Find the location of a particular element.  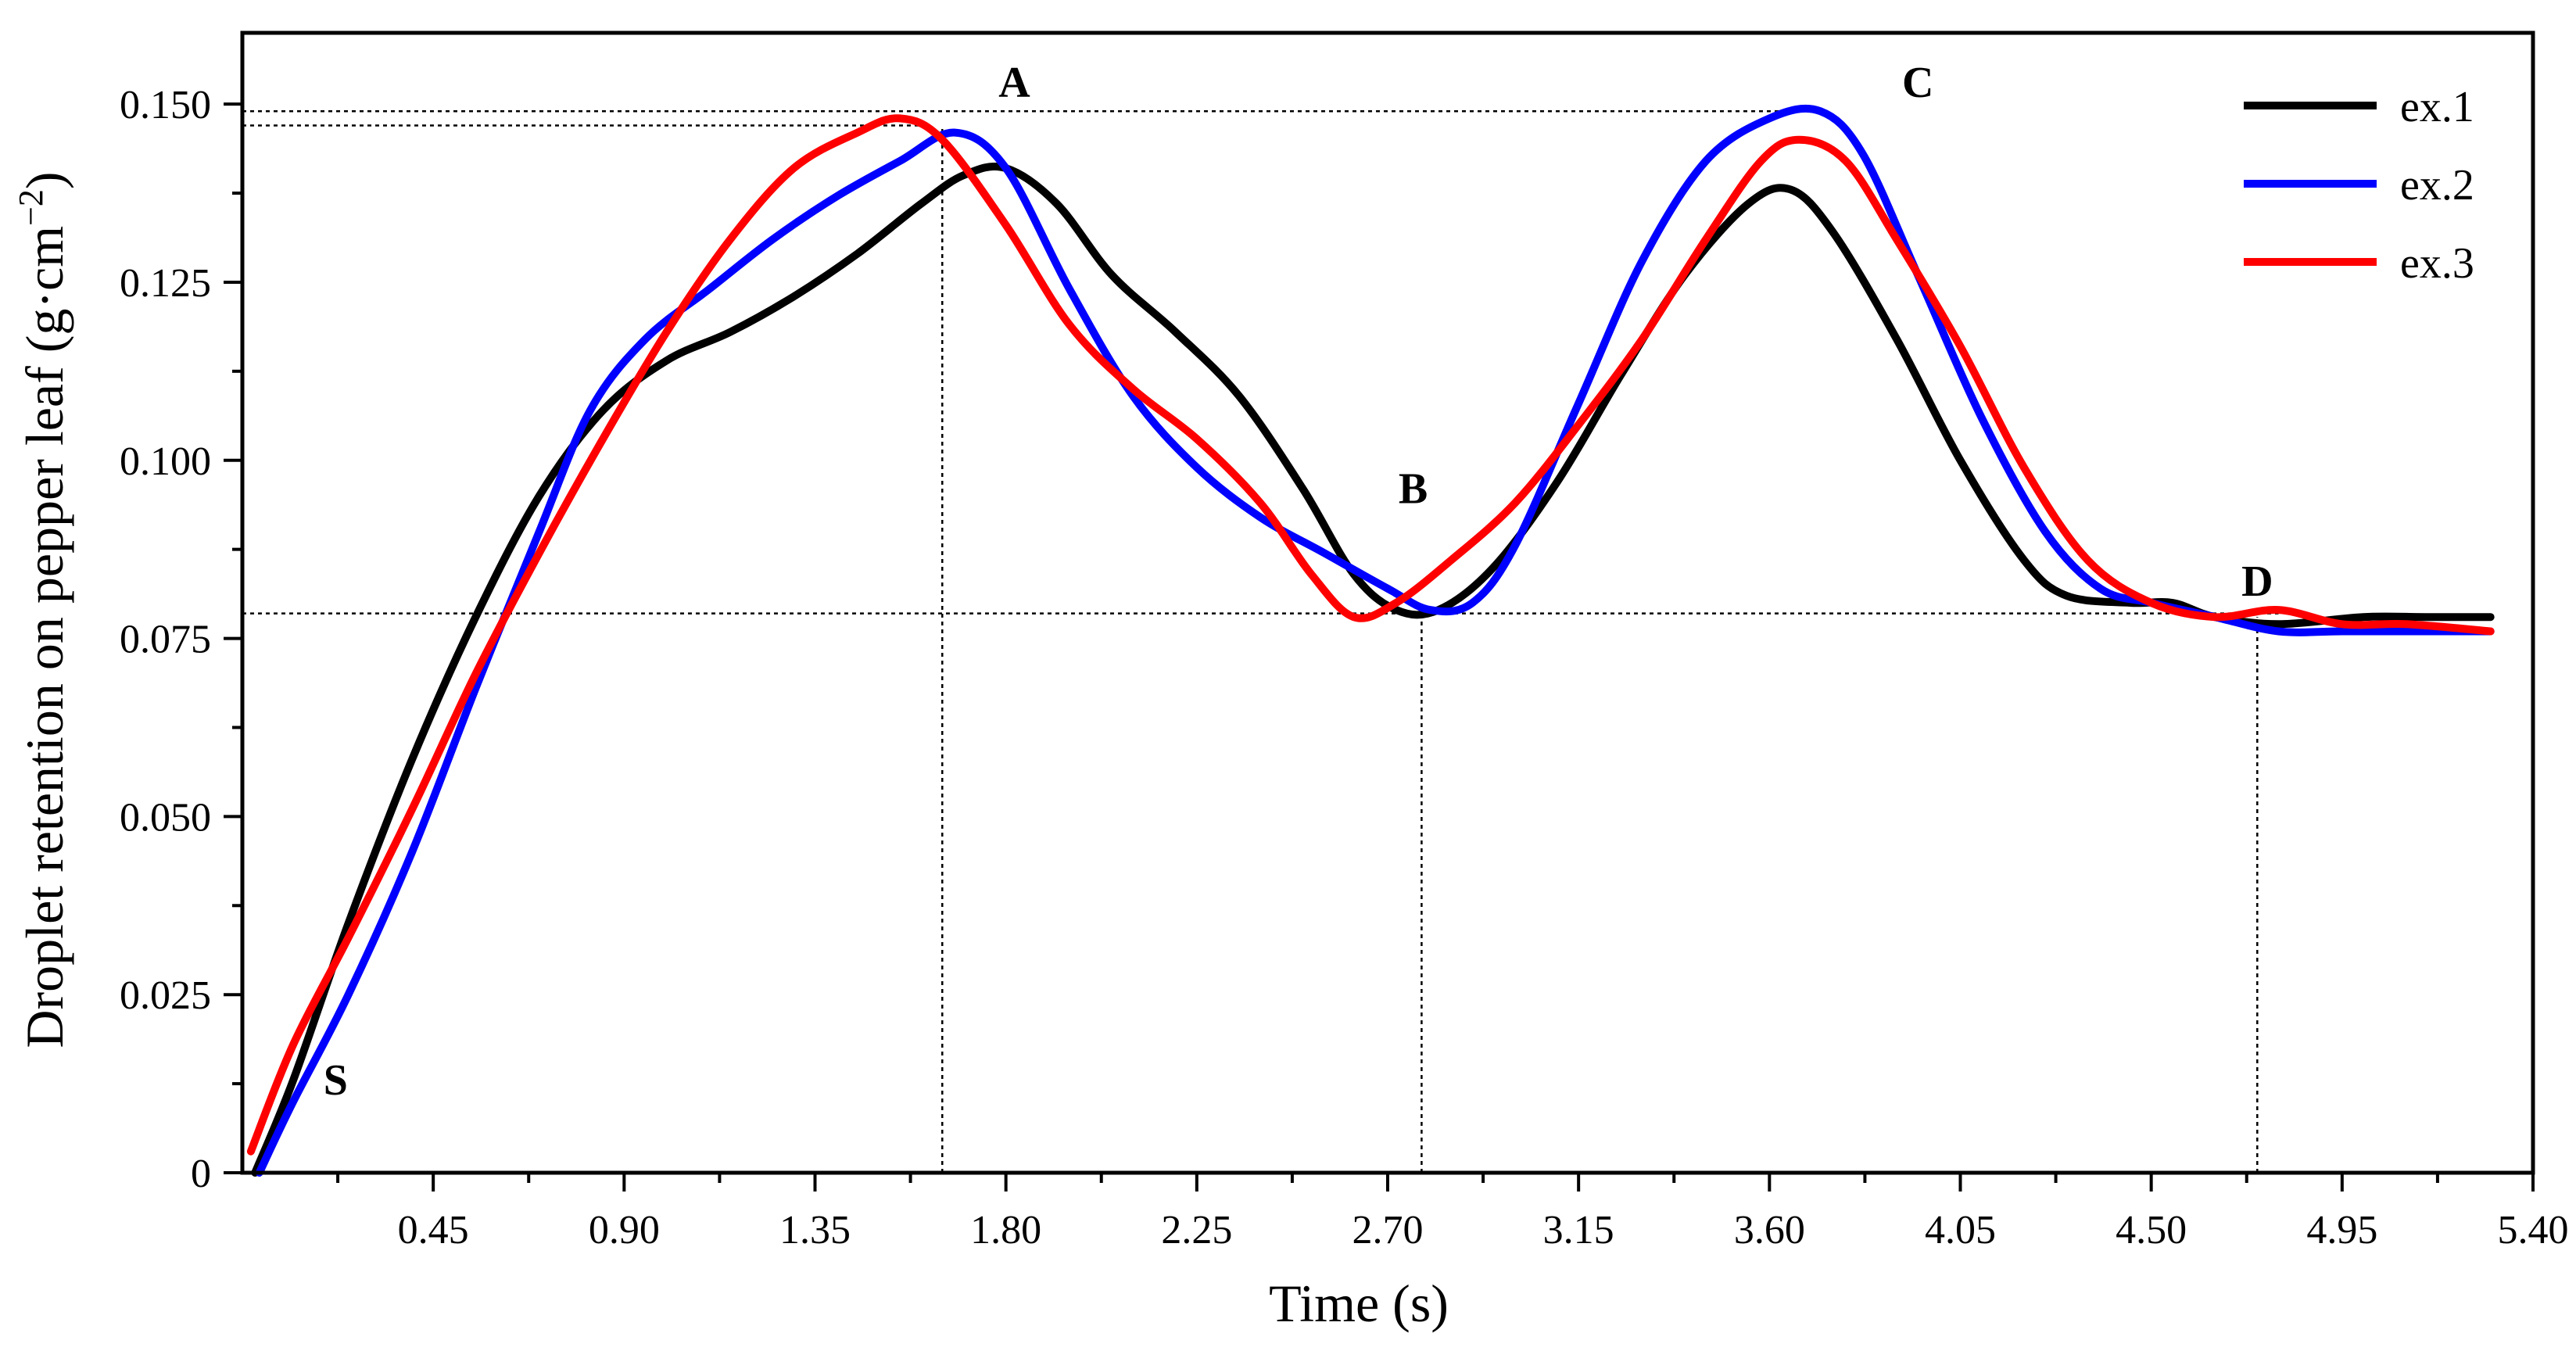

y-axis: 0 0.025 0.050 0.075 0.100 0.125 0.150 is located at coordinates (181, 639).